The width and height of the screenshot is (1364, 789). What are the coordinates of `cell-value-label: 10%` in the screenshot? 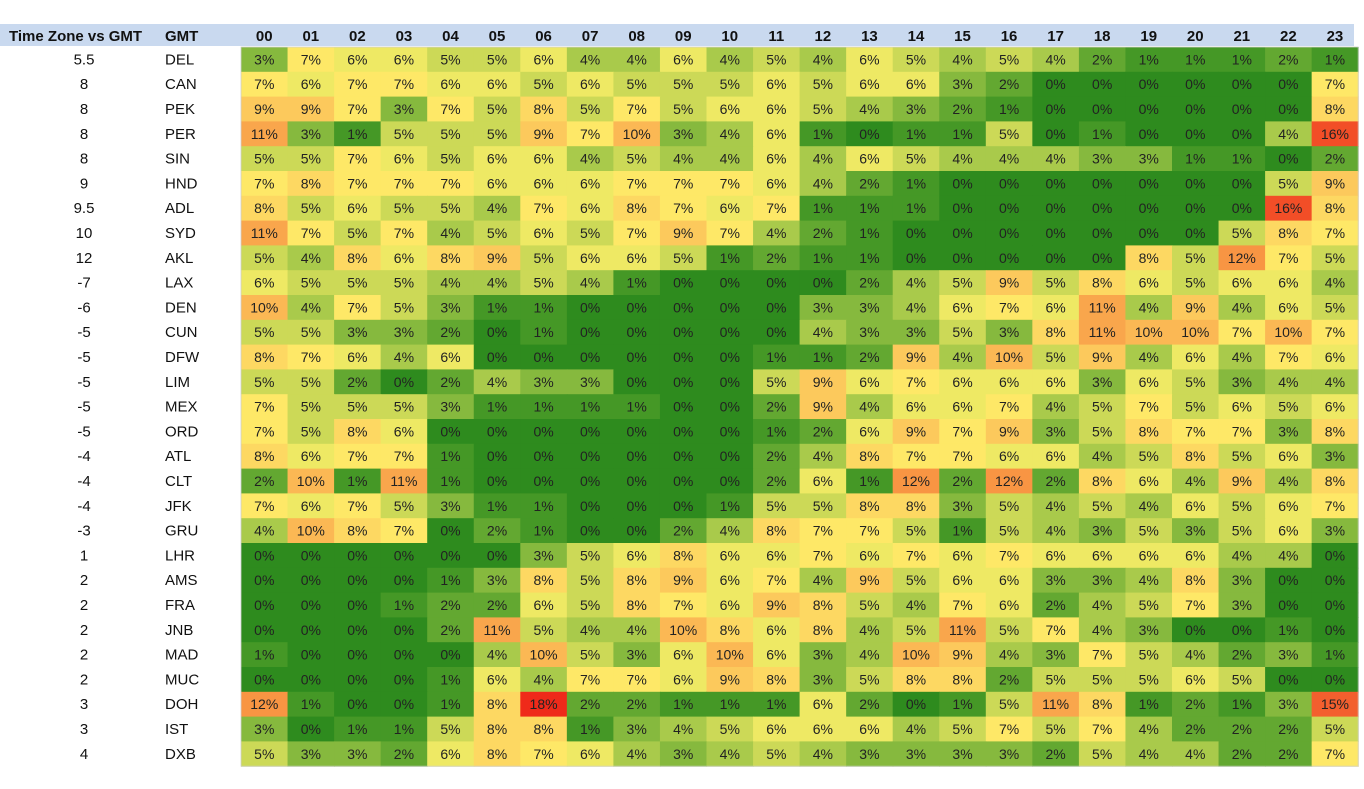 It's located at (1288, 332).